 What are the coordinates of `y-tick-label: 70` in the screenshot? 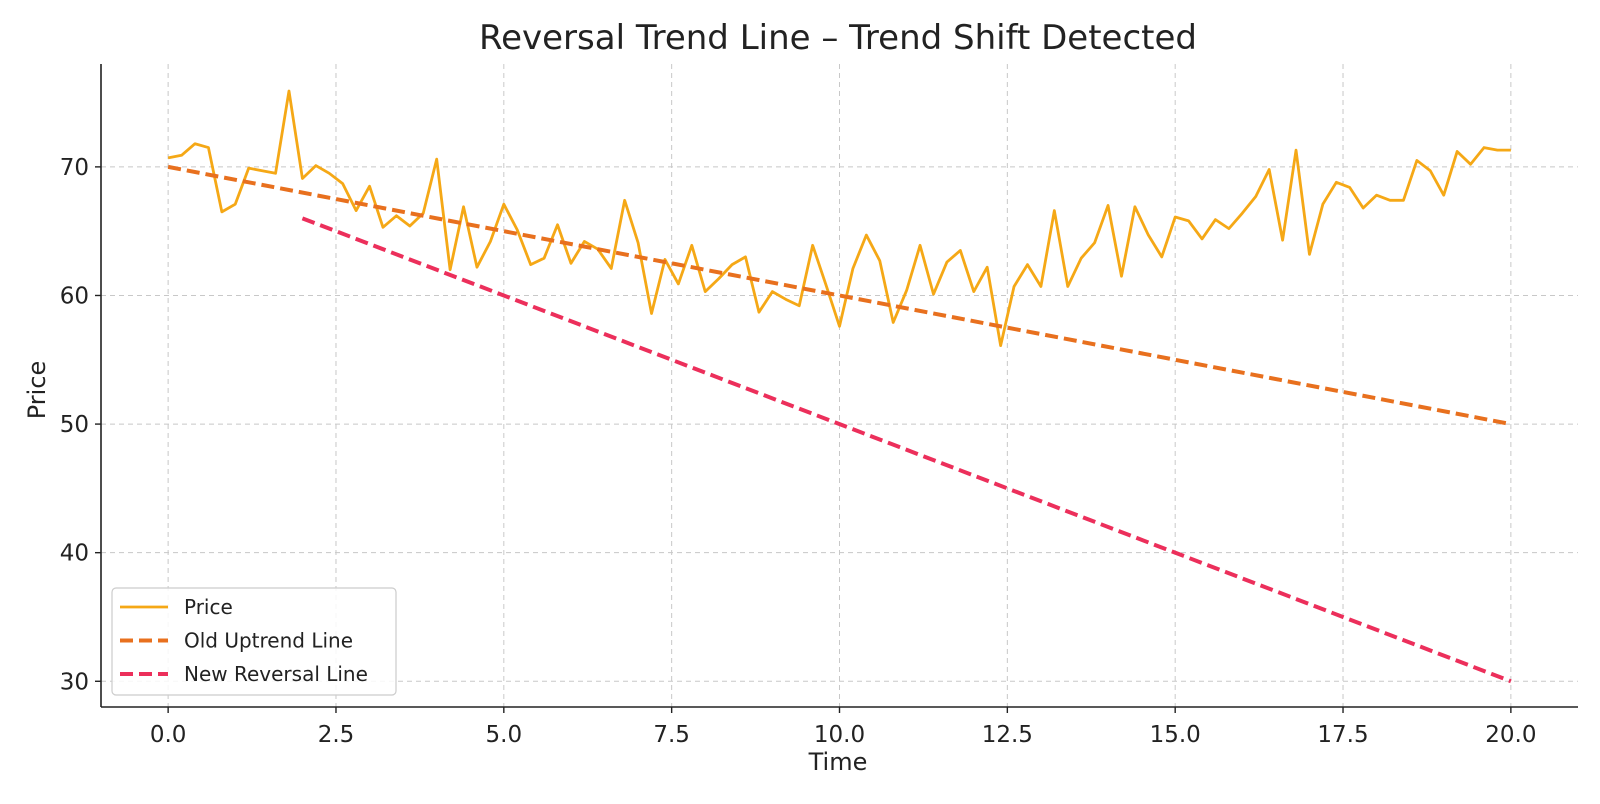 It's located at (74, 168).